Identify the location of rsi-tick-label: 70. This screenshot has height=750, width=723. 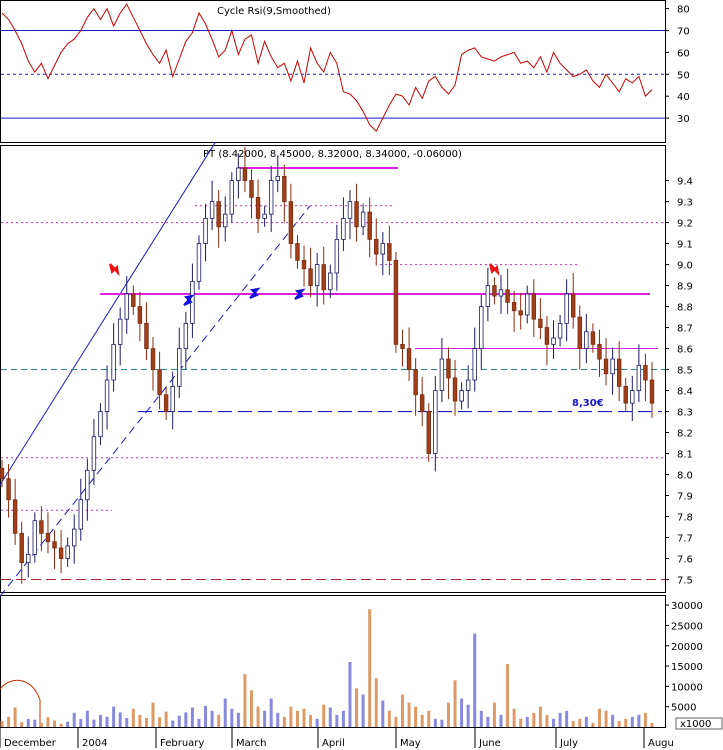
(683, 31).